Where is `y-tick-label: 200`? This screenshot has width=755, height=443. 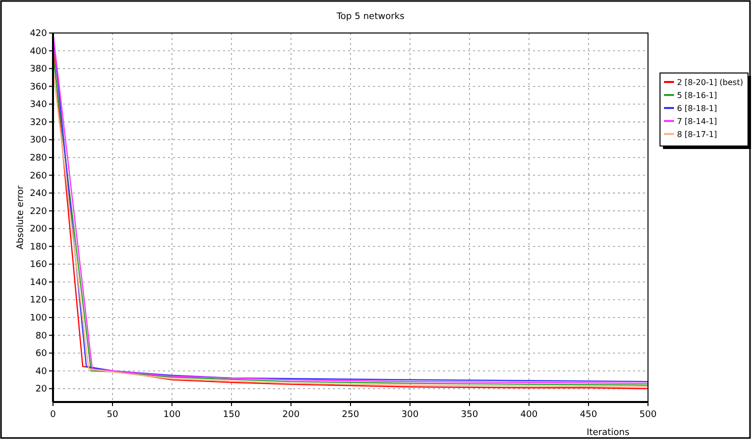
y-tick-label: 200 is located at coordinates (39, 229).